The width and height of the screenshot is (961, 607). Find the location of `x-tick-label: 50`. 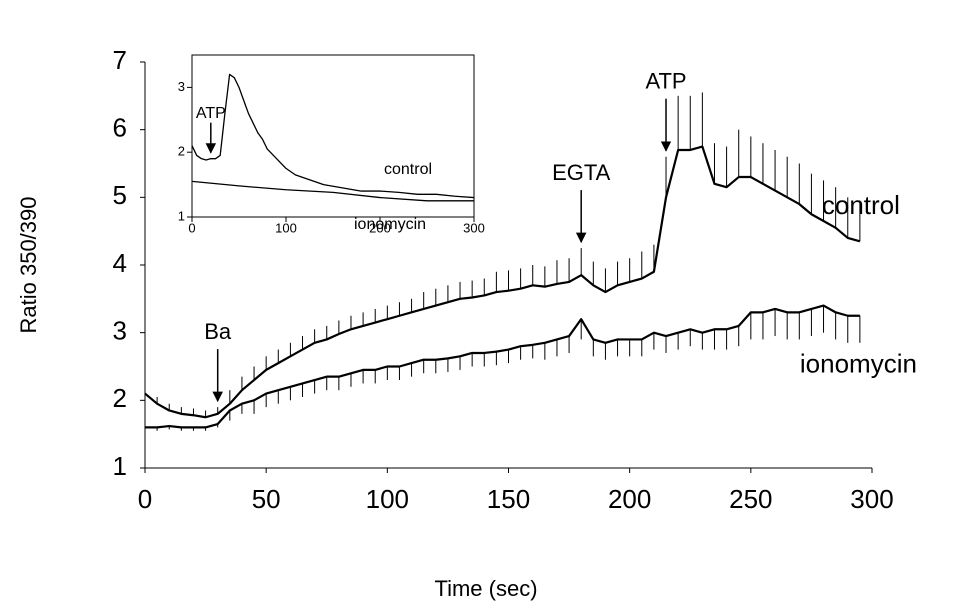

x-tick-label: 50 is located at coordinates (266, 499).